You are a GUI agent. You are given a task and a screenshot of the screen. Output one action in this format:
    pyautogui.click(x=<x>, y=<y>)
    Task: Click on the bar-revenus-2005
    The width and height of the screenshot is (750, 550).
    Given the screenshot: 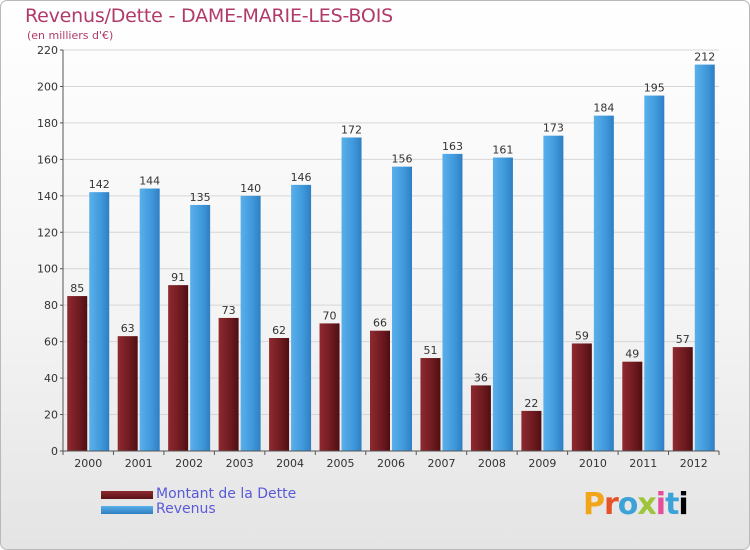 What is the action you would take?
    pyautogui.click(x=351, y=294)
    